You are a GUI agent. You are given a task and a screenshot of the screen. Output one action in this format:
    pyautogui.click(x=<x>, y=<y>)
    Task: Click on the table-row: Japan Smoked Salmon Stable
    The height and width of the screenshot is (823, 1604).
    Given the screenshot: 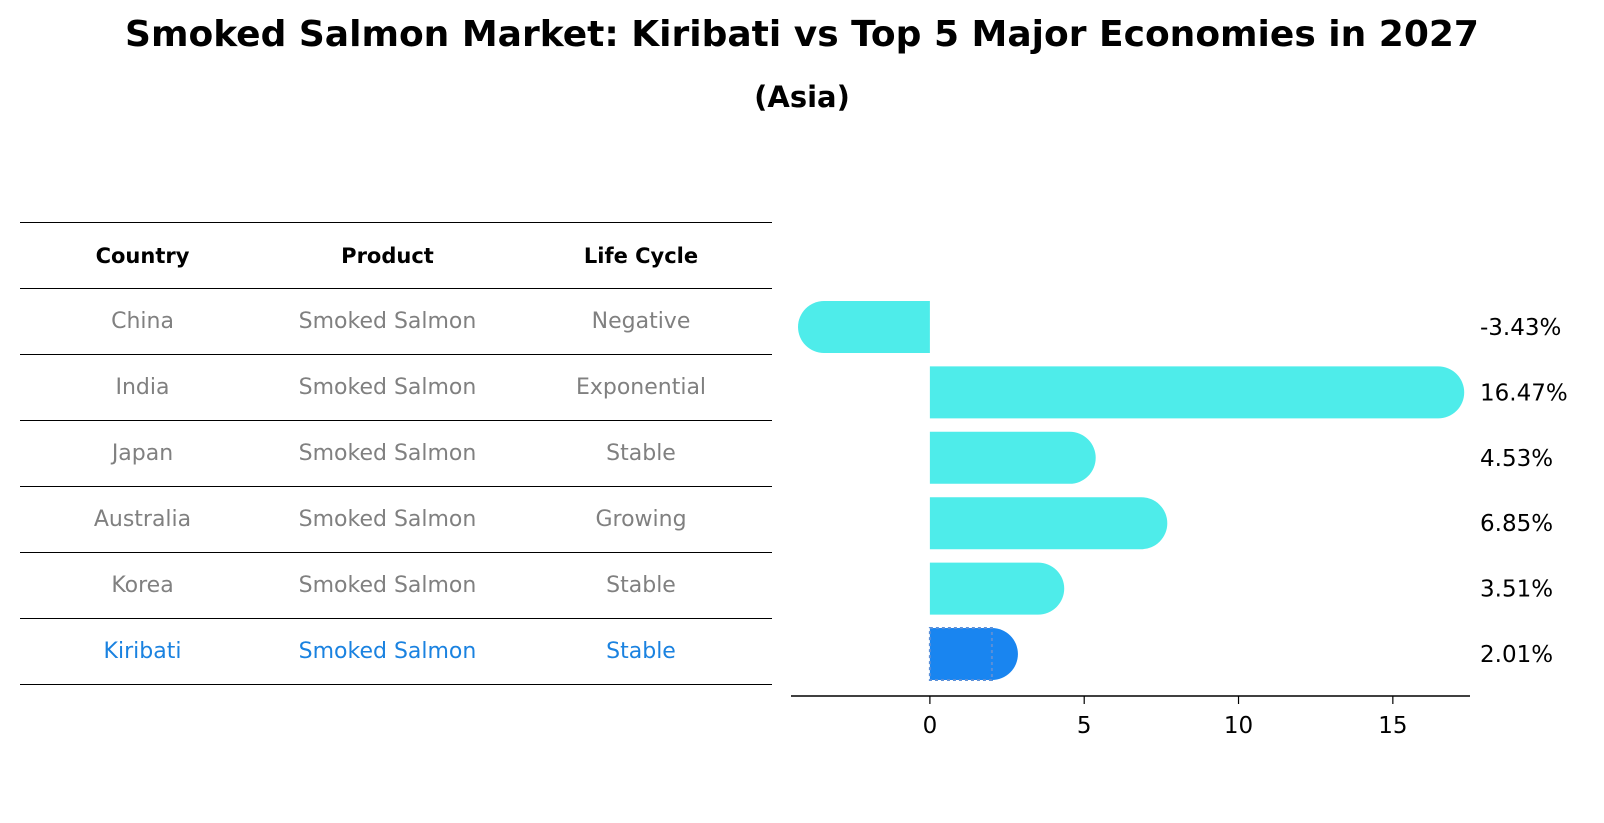 What is the action you would take?
    pyautogui.click(x=396, y=453)
    